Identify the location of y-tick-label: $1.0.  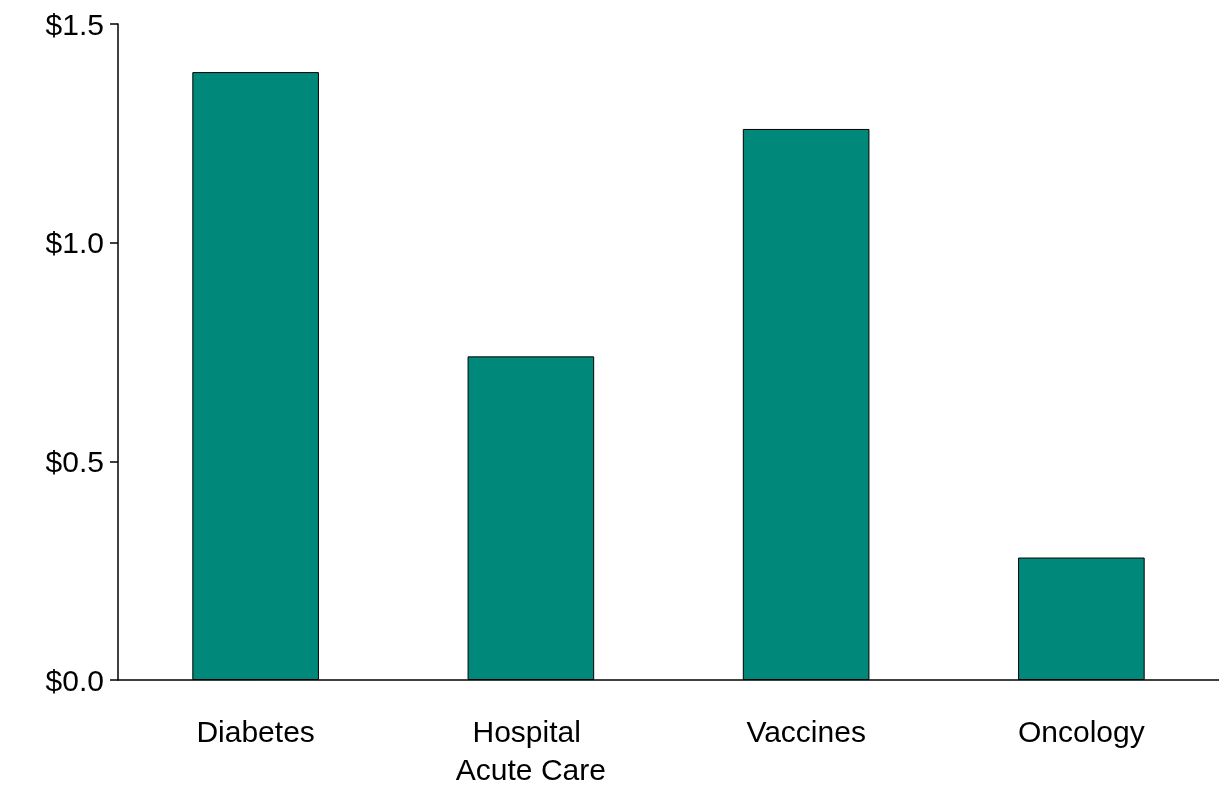
(74, 243).